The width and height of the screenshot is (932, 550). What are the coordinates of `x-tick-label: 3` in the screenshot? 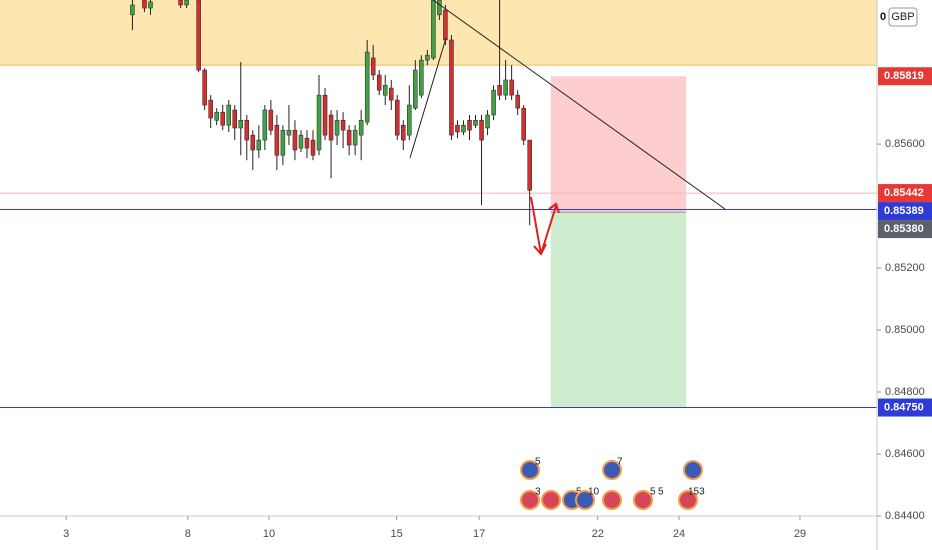 It's located at (66, 534).